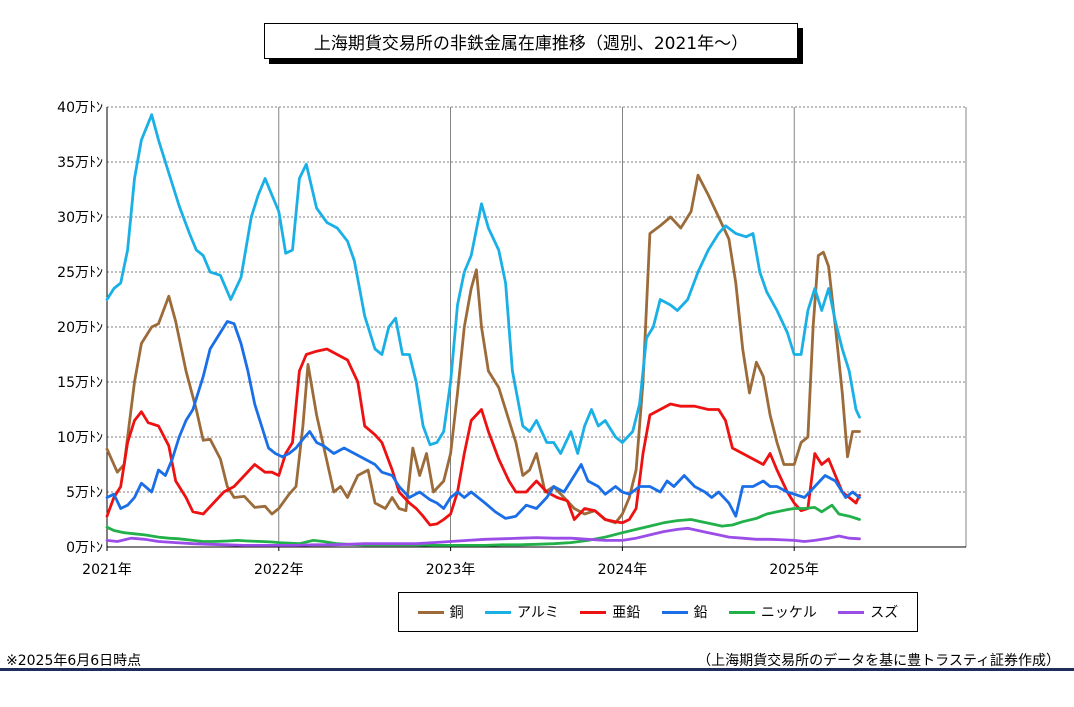  Describe the element at coordinates (80, 438) in the screenshot. I see `y-tick-label: 10万ﾄﾝ` at that location.